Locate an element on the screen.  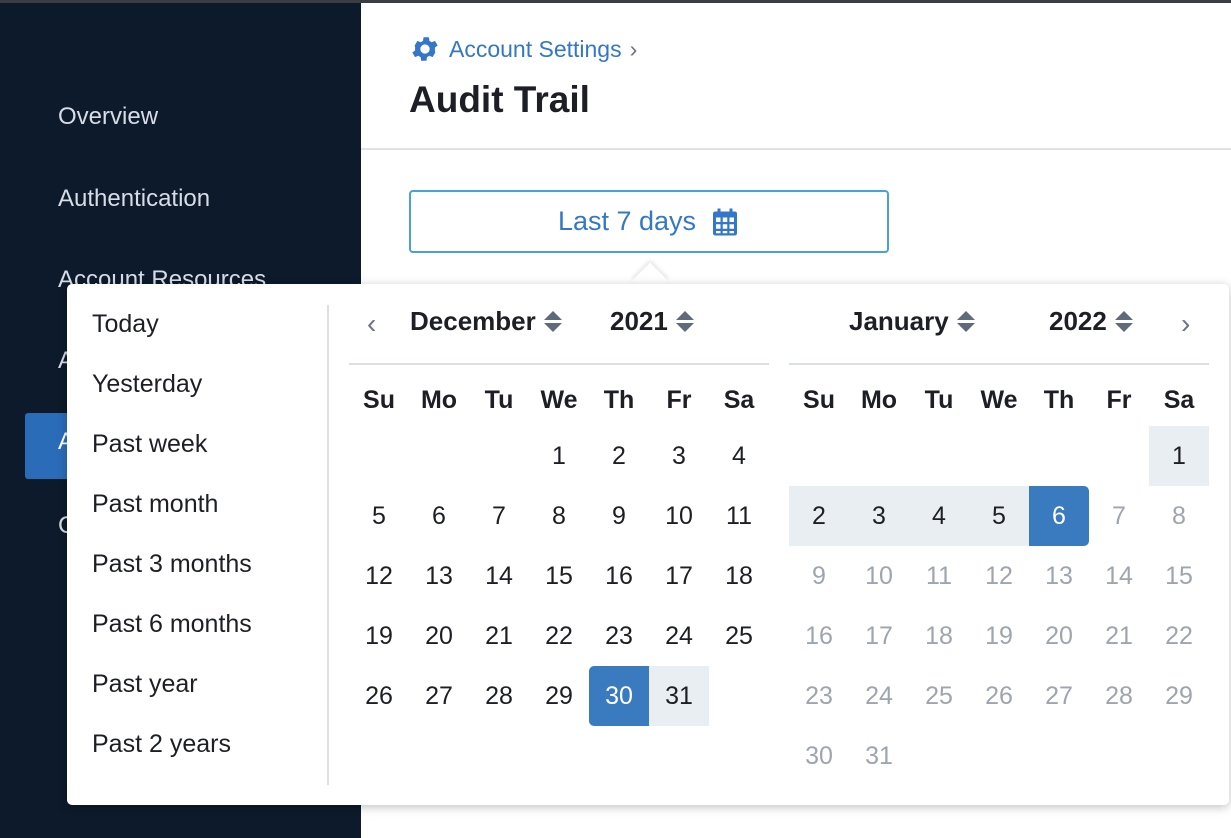
preset-past-2-years: Past 2 years is located at coordinates (161, 744).